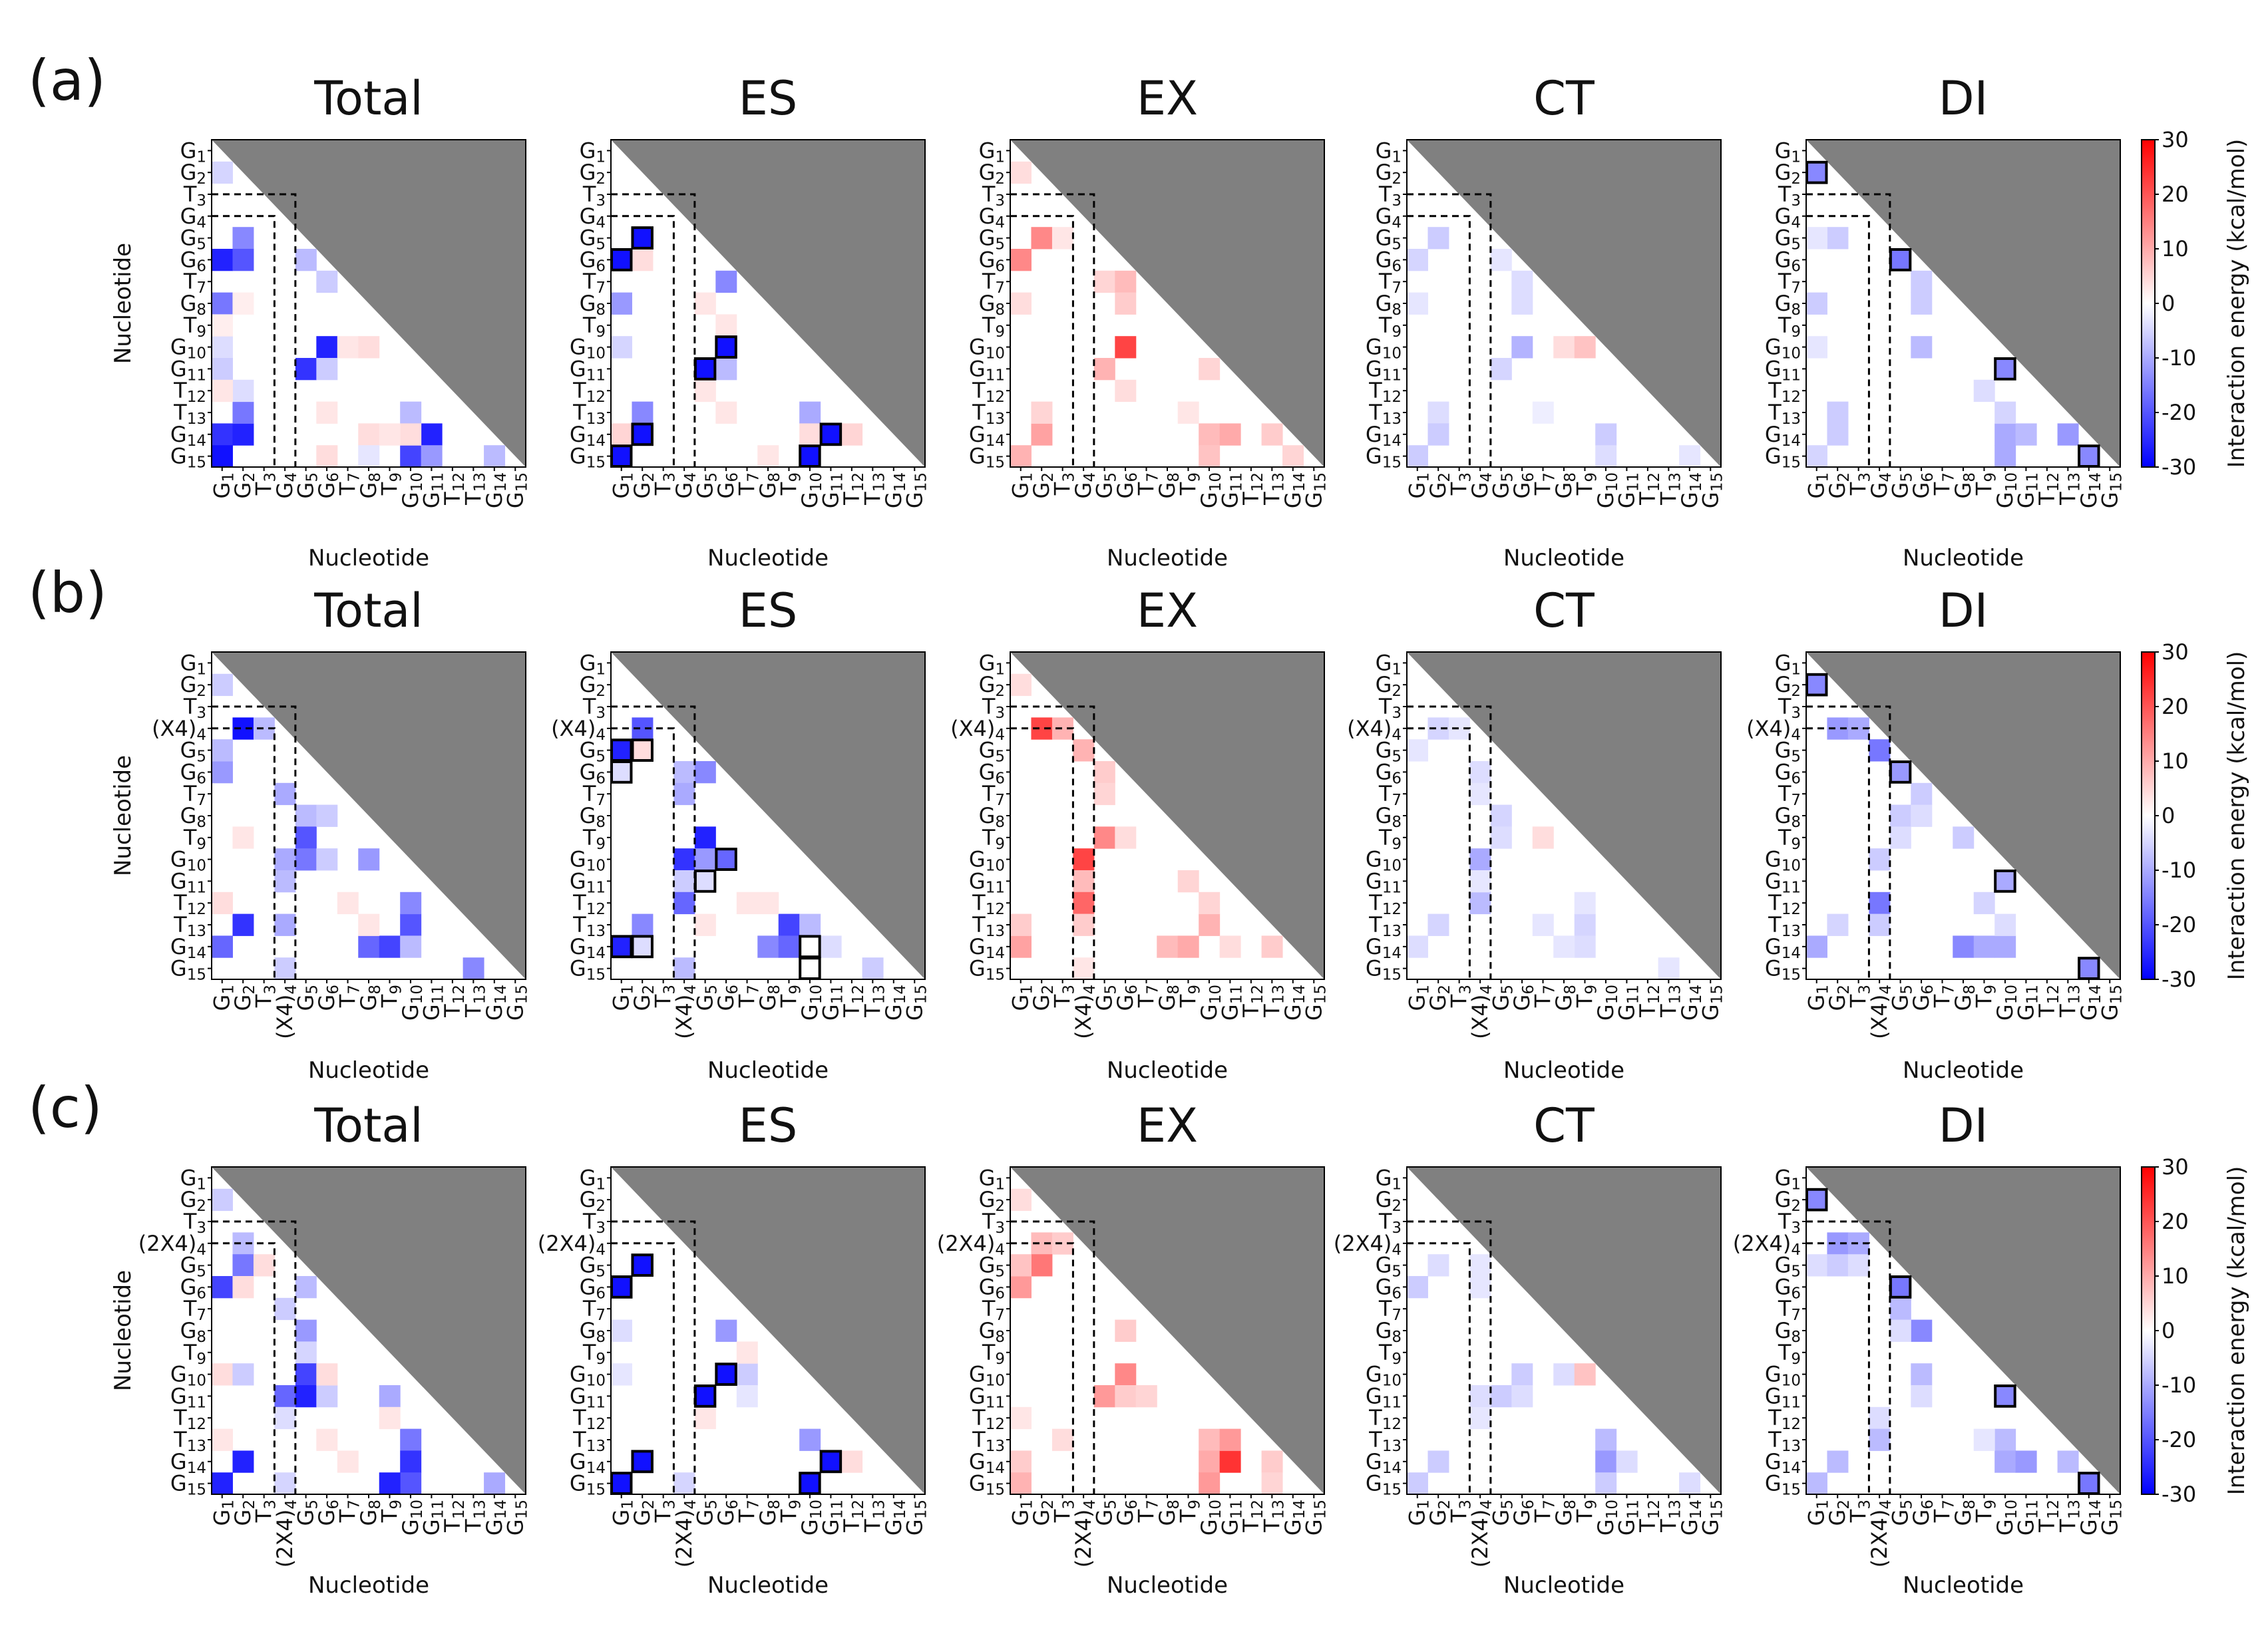 Image resolution: width=2268 pixels, height=1626 pixels. What do you see at coordinates (1923, 1513) in the screenshot?
I see `x-tick-label: G6` at bounding box center [1923, 1513].